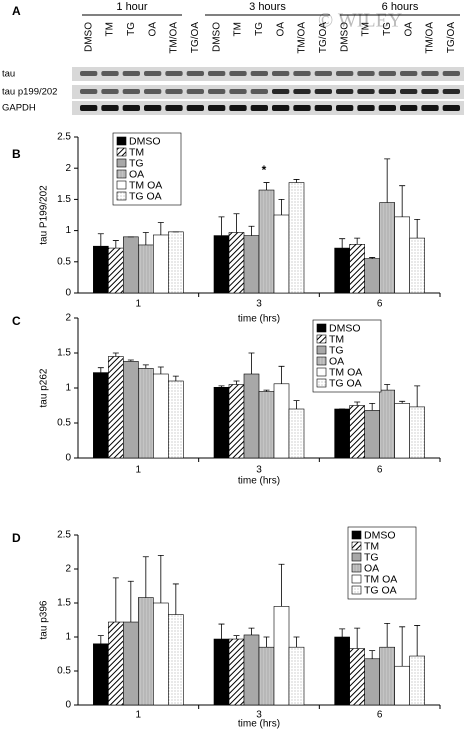  What do you see at coordinates (29, 92) in the screenshot?
I see `row-label: tau p199/202` at bounding box center [29, 92].